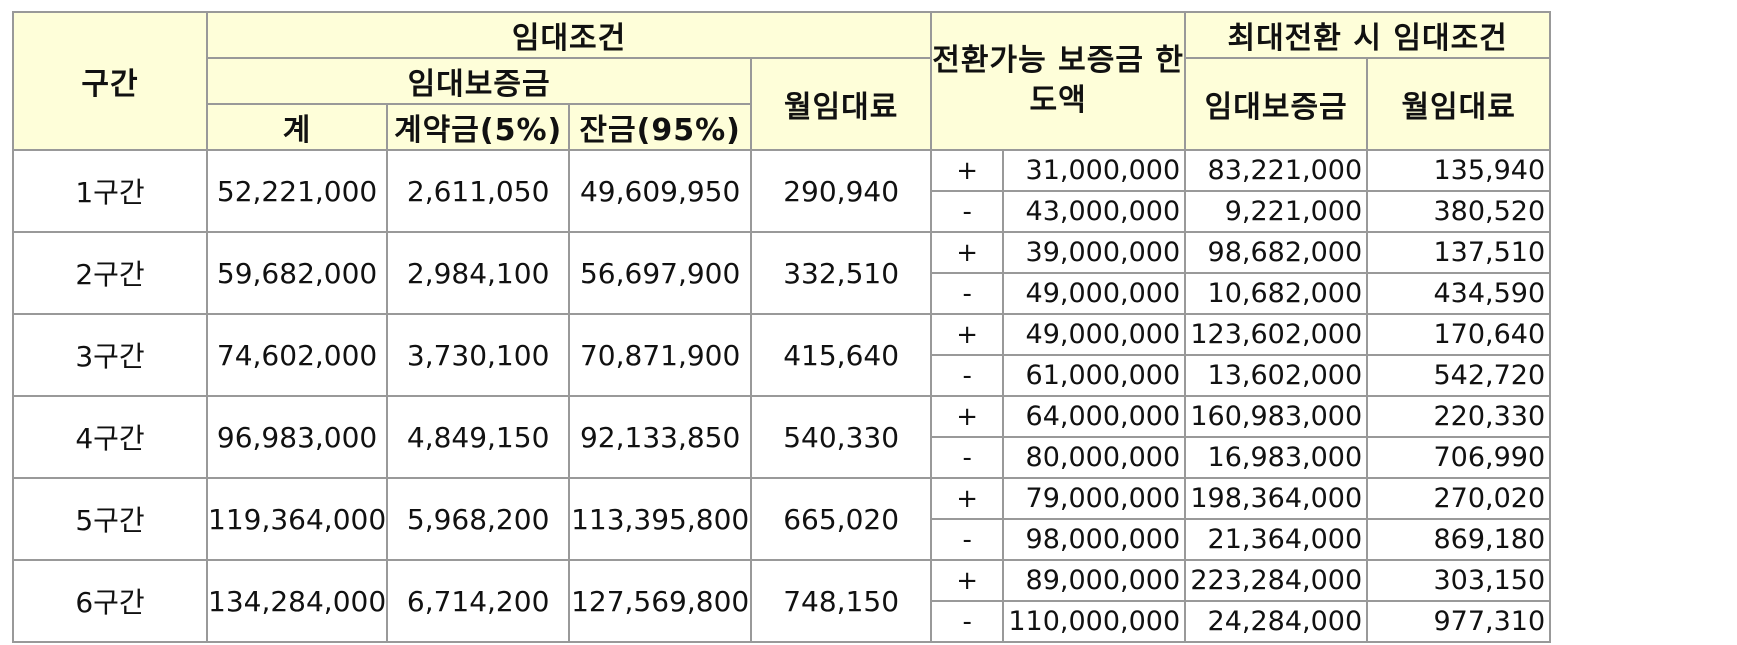 This screenshot has height=645, width=1737. Describe the element at coordinates (1276, 416) in the screenshot. I see `max-deposit-cell: 160,983,000` at that location.